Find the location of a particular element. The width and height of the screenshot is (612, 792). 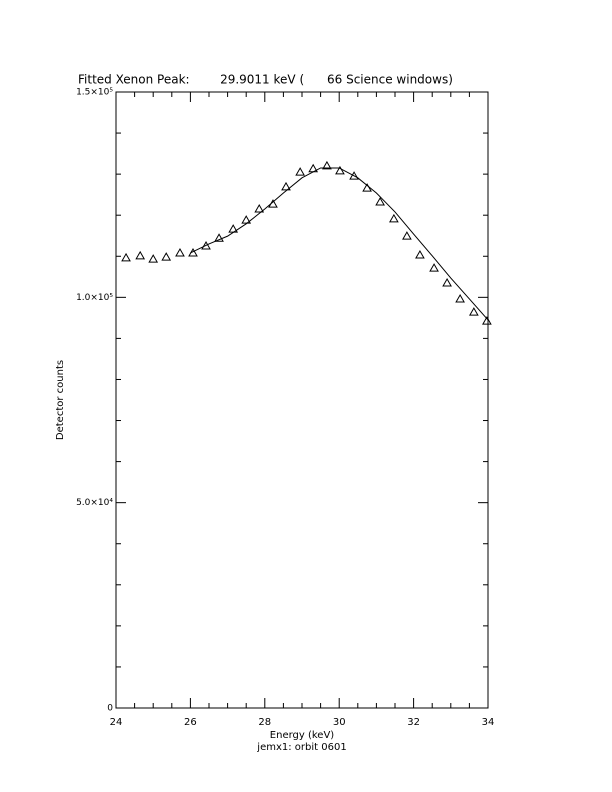

x-tick-label: 28 is located at coordinates (264, 722).